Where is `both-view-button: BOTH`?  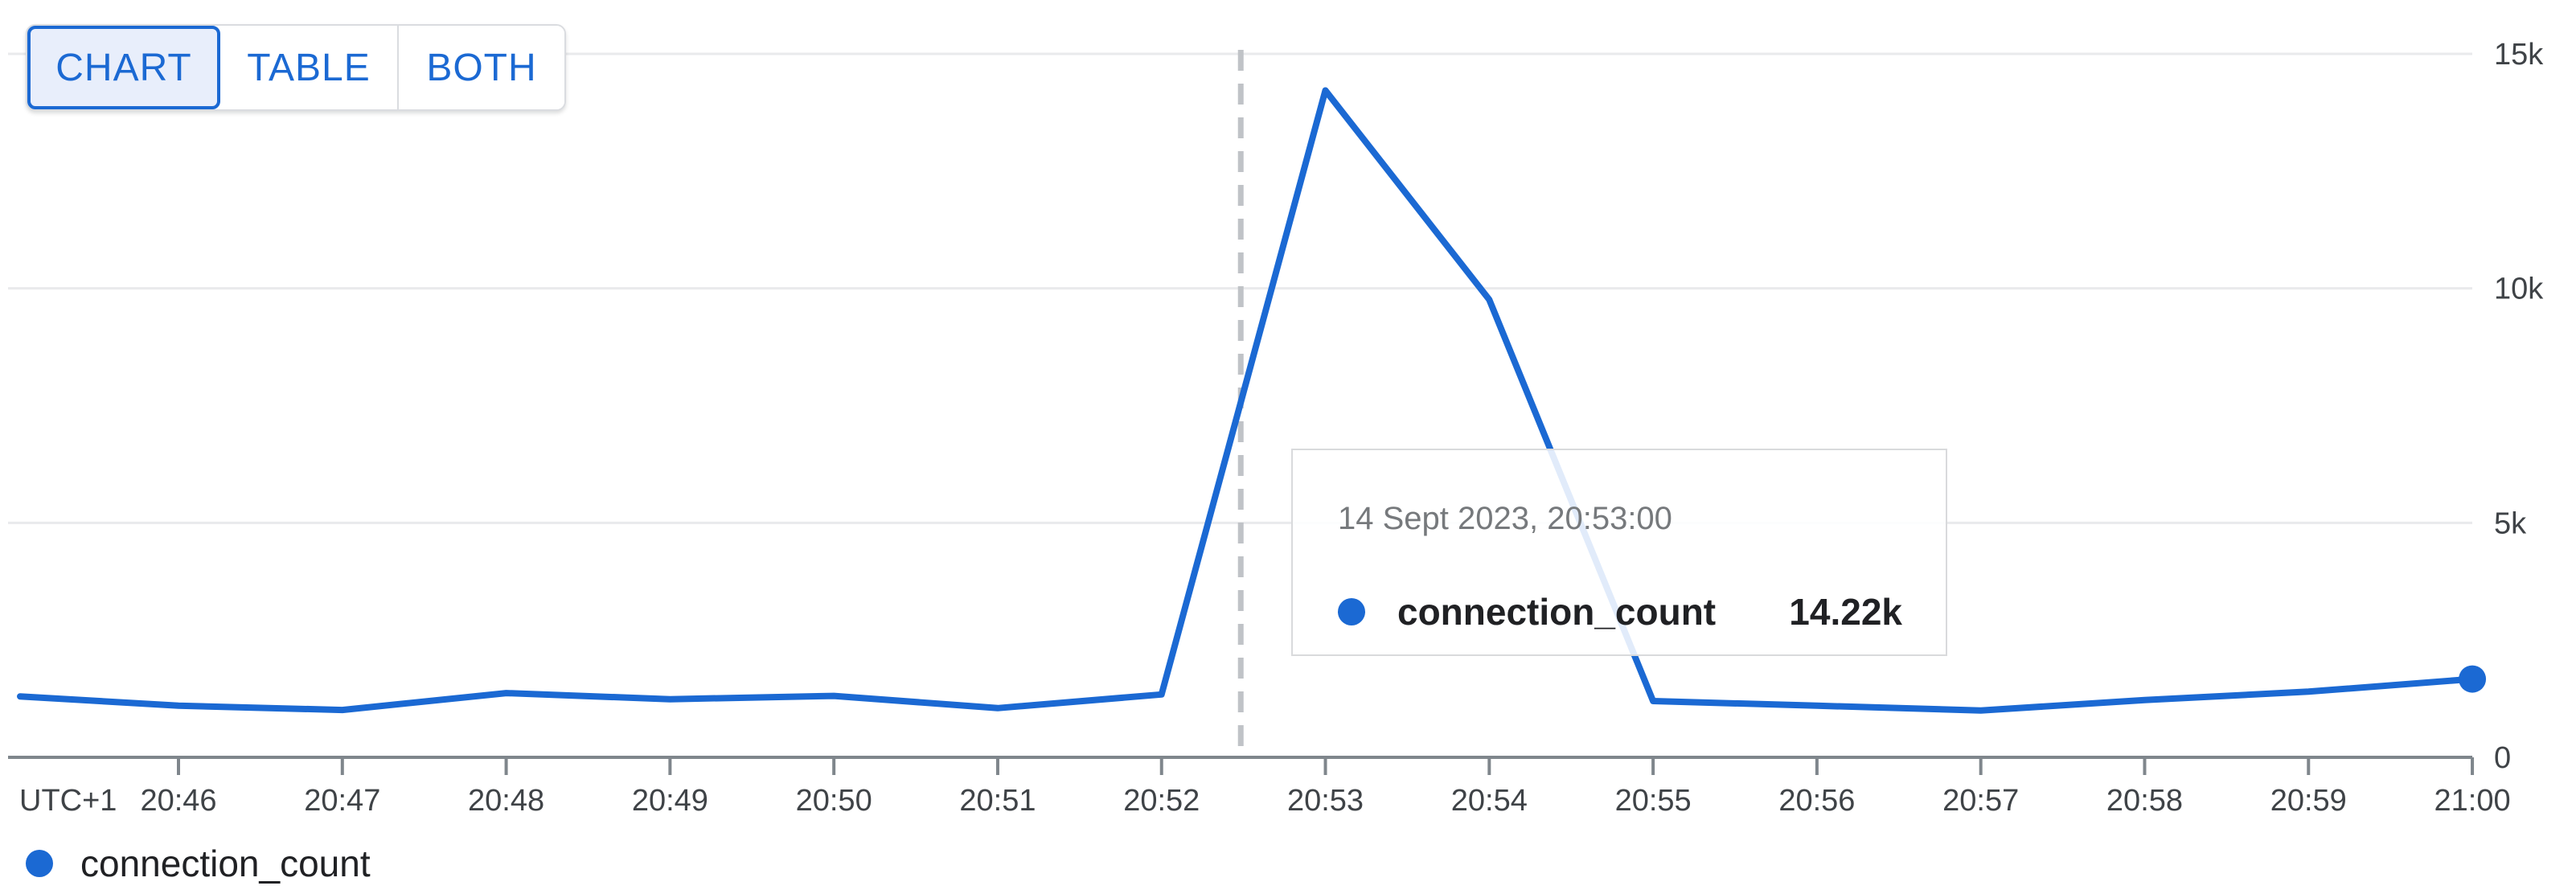
both-view-button: BOTH is located at coordinates (480, 67).